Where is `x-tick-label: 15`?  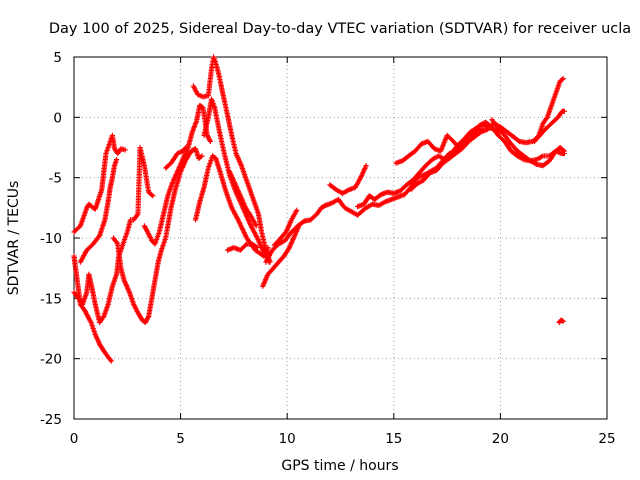
x-tick-label: 15 is located at coordinates (393, 439).